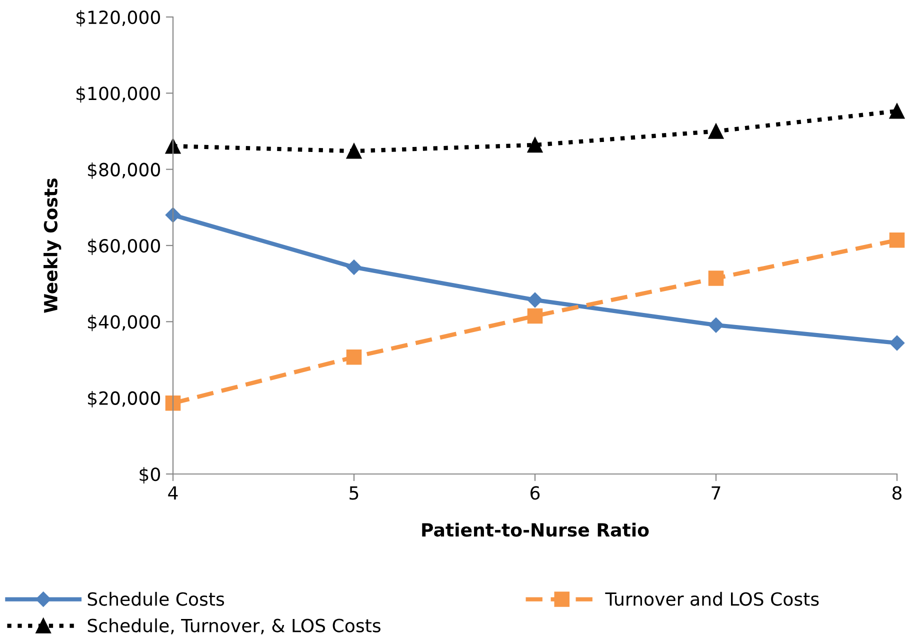 The width and height of the screenshot is (906, 641). I want to click on legend-label: Turnover and LOS Costs, so click(712, 599).